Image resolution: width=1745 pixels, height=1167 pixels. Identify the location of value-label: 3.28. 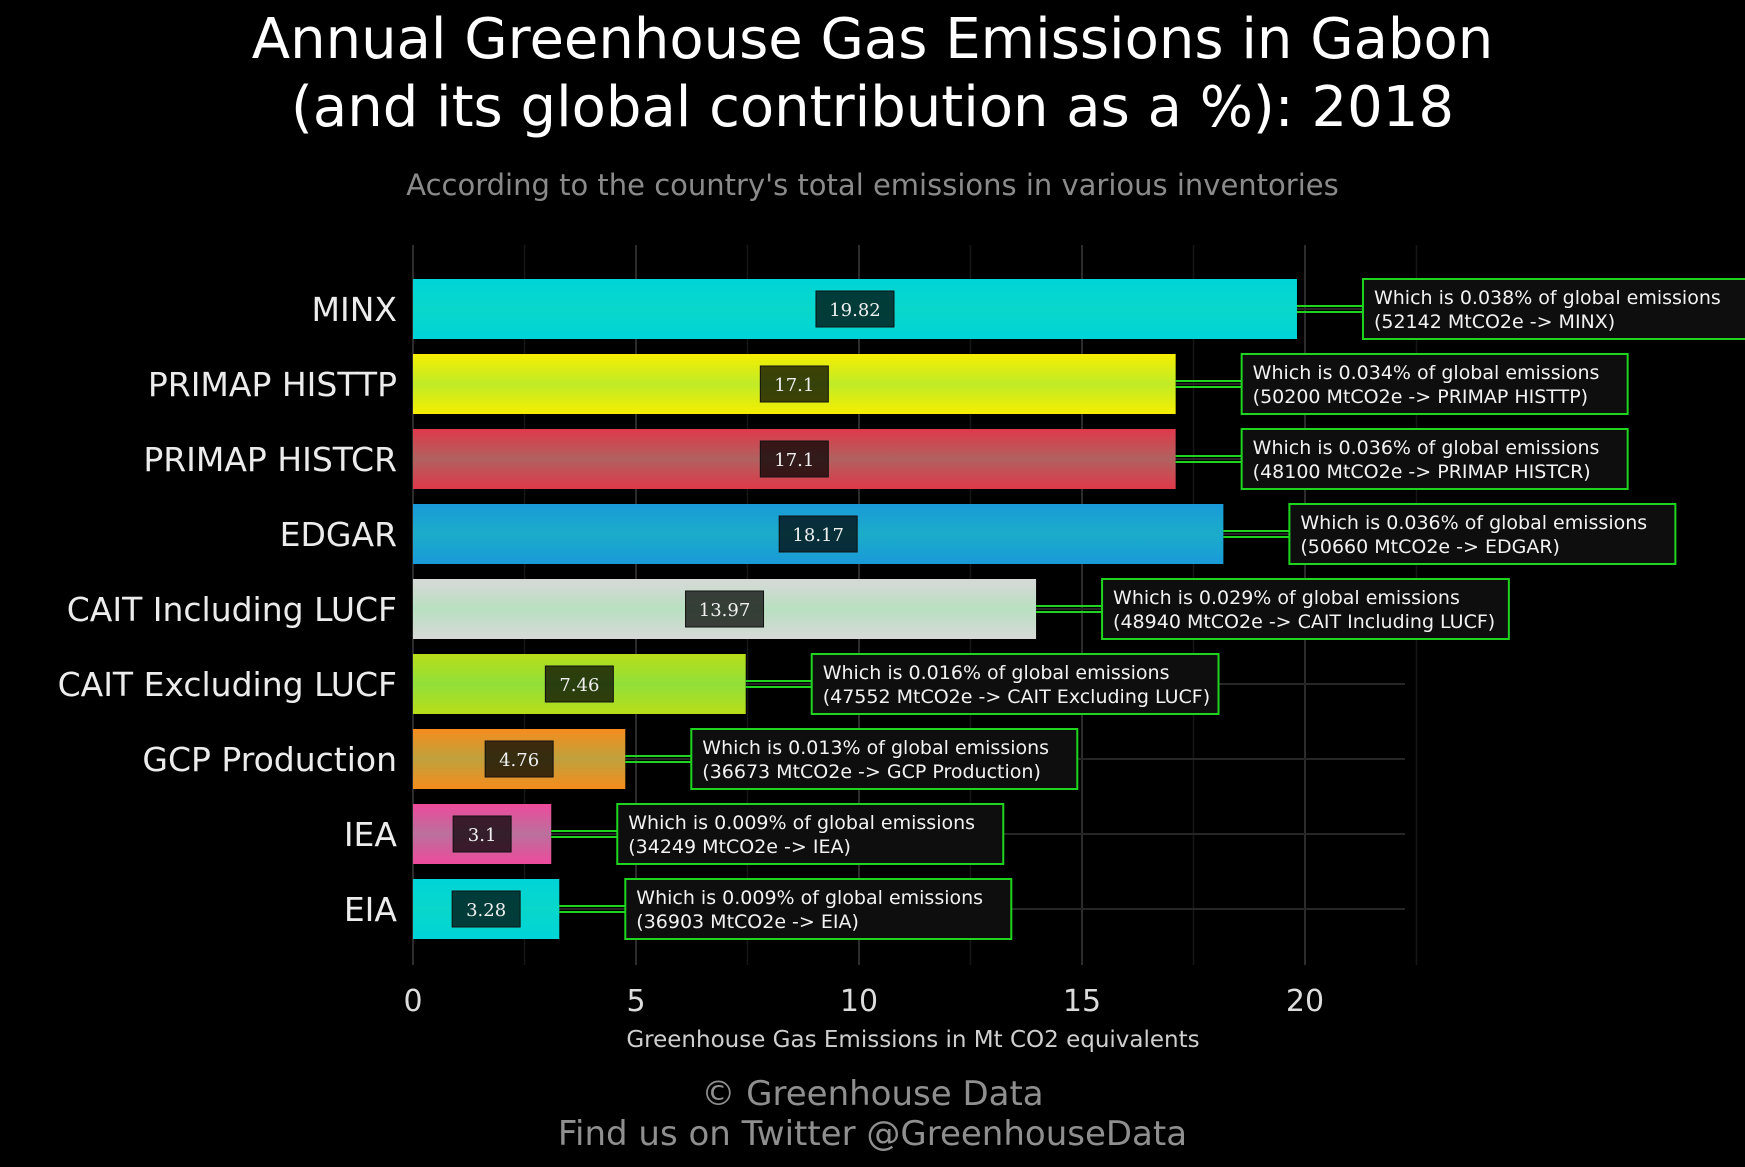
(486, 910).